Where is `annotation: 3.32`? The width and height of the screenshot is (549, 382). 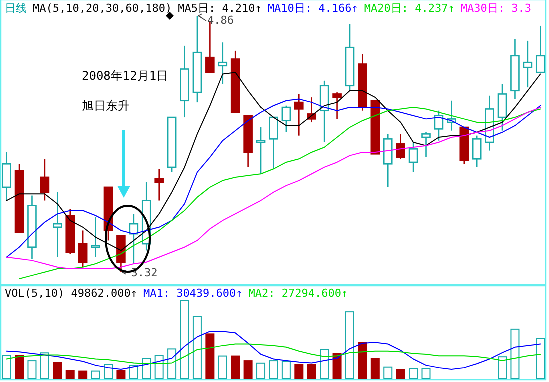 annotation: 3.32 is located at coordinates (144, 273).